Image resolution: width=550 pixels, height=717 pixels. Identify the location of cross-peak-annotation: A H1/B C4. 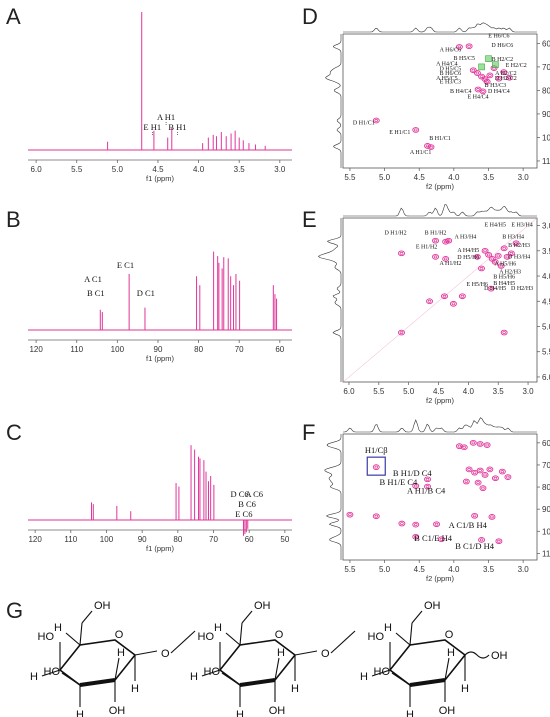
(426, 491).